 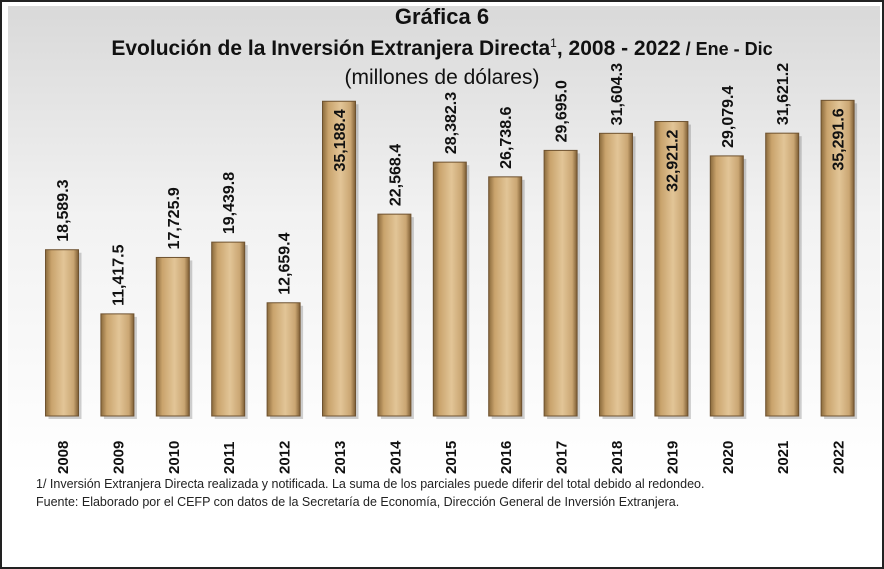 What do you see at coordinates (442, 77) in the screenshot?
I see `chart-subtitle: (millones de dólares)` at bounding box center [442, 77].